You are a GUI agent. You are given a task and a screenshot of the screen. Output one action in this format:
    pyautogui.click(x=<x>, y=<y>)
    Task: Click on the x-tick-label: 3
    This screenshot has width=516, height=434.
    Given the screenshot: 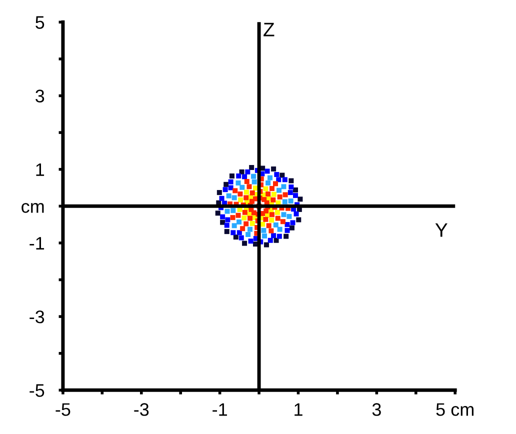 What is the action you would take?
    pyautogui.click(x=376, y=409)
    